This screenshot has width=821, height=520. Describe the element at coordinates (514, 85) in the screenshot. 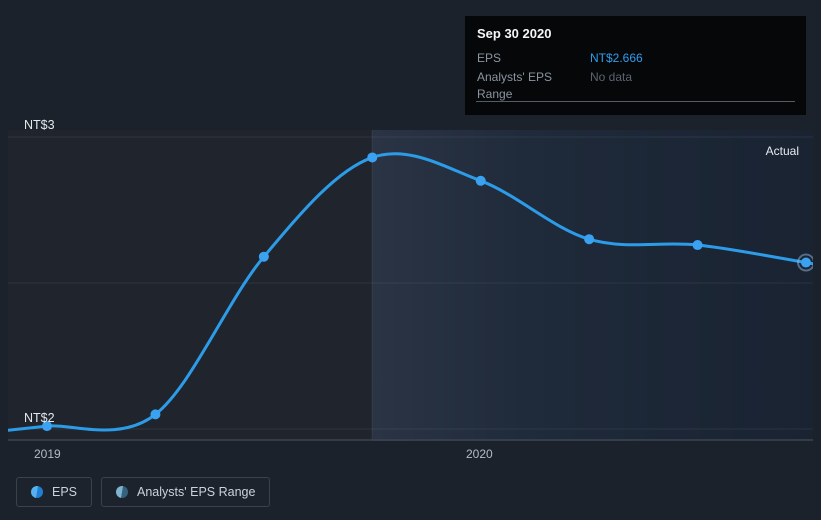

I see `tooltip-range-label: Analysts' EPS Range` at that location.